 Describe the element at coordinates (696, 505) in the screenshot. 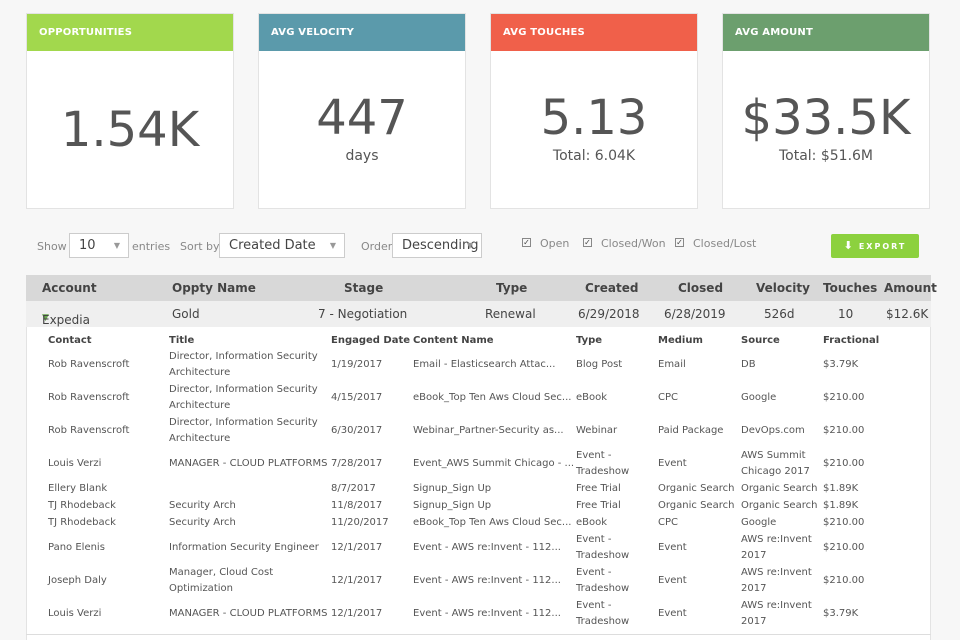

I see `medium: Organic Search` at that location.